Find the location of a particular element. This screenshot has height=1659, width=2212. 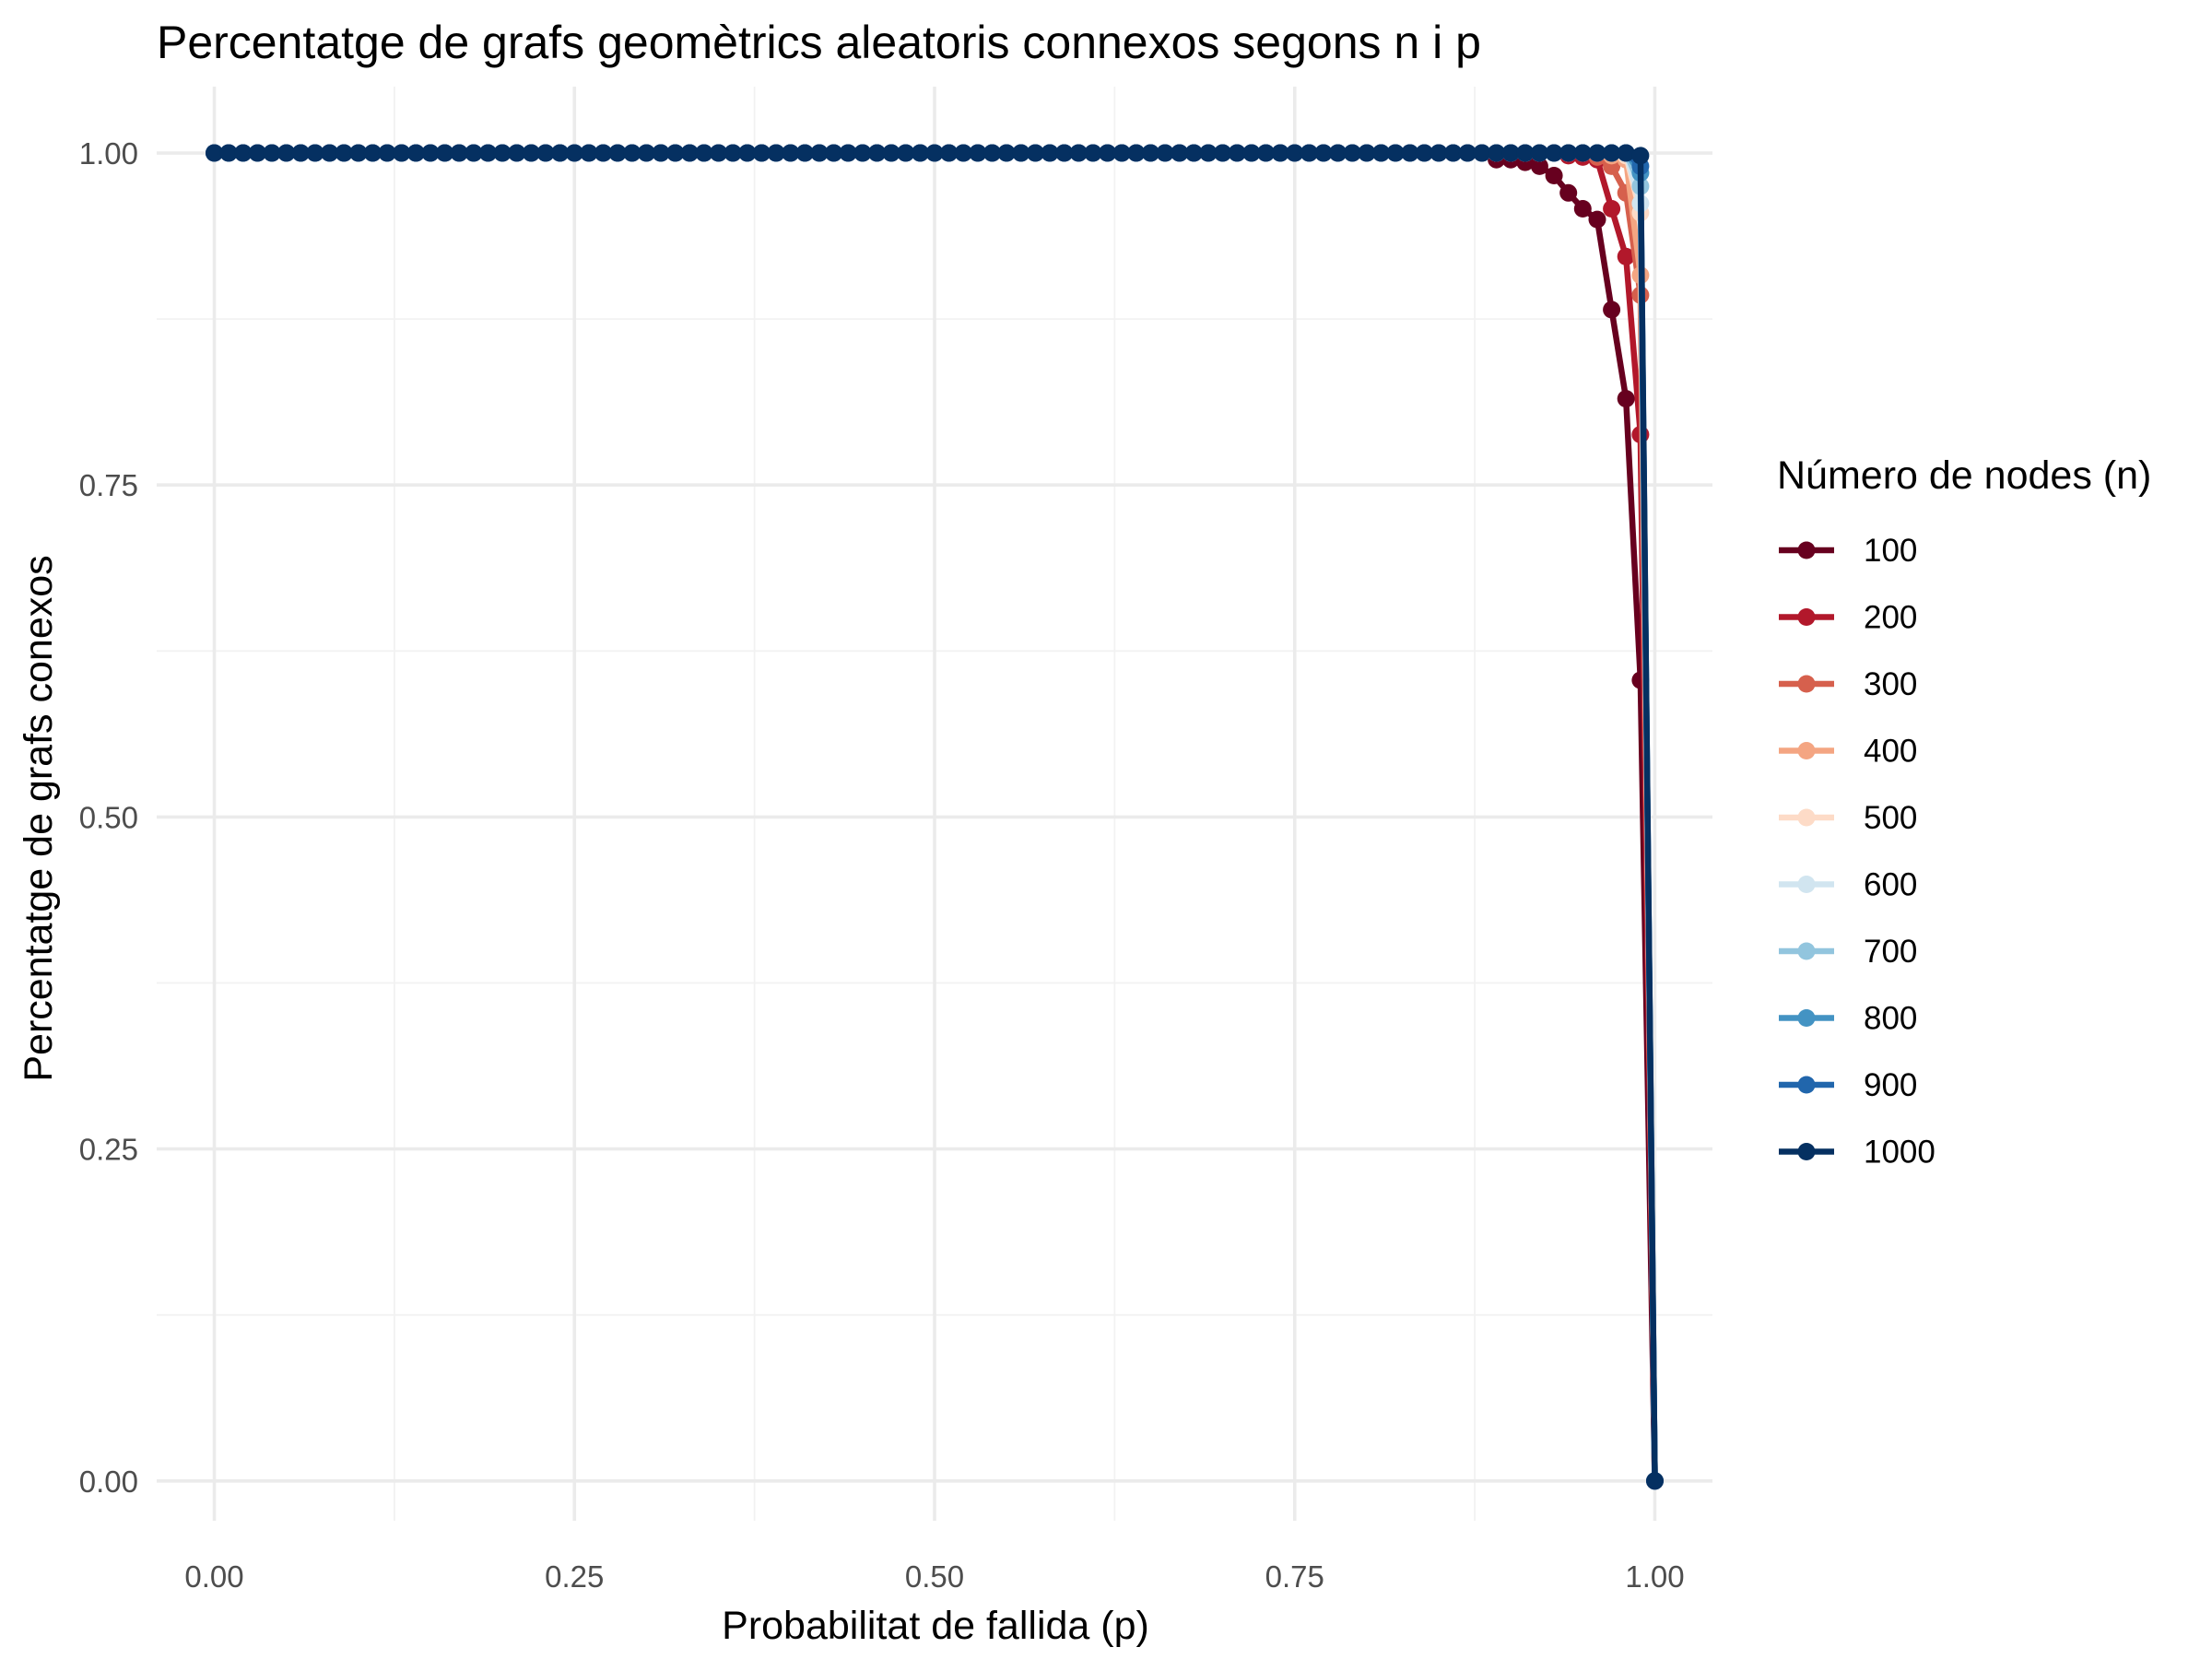

legend-label: 200 is located at coordinates (1890, 618).